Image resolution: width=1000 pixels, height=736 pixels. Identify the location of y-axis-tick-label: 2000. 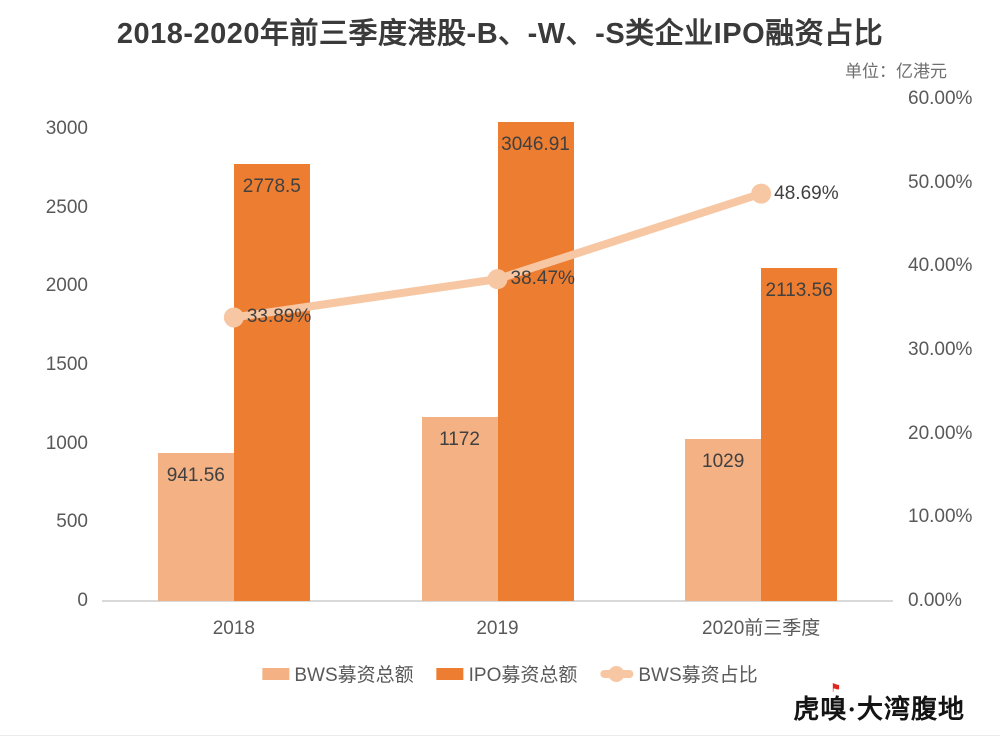
(66, 286).